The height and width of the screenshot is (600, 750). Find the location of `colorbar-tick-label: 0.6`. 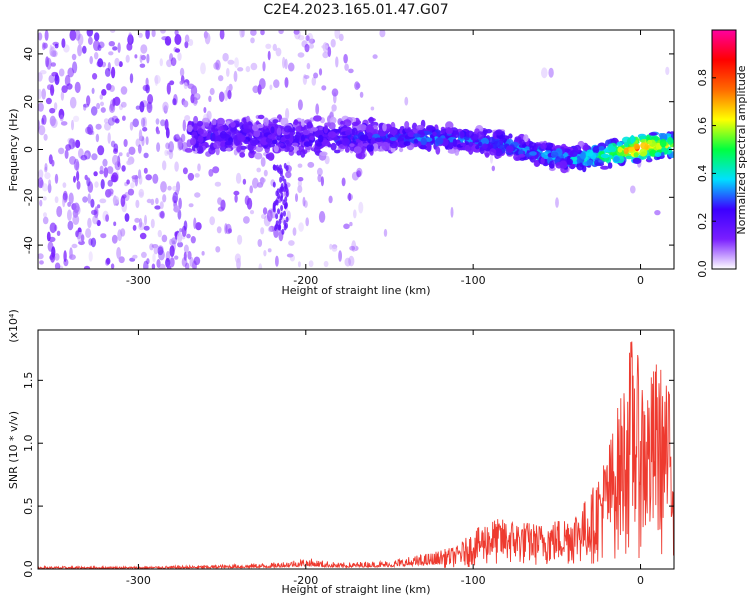

colorbar-tick-label: 0.6 is located at coordinates (702, 126).